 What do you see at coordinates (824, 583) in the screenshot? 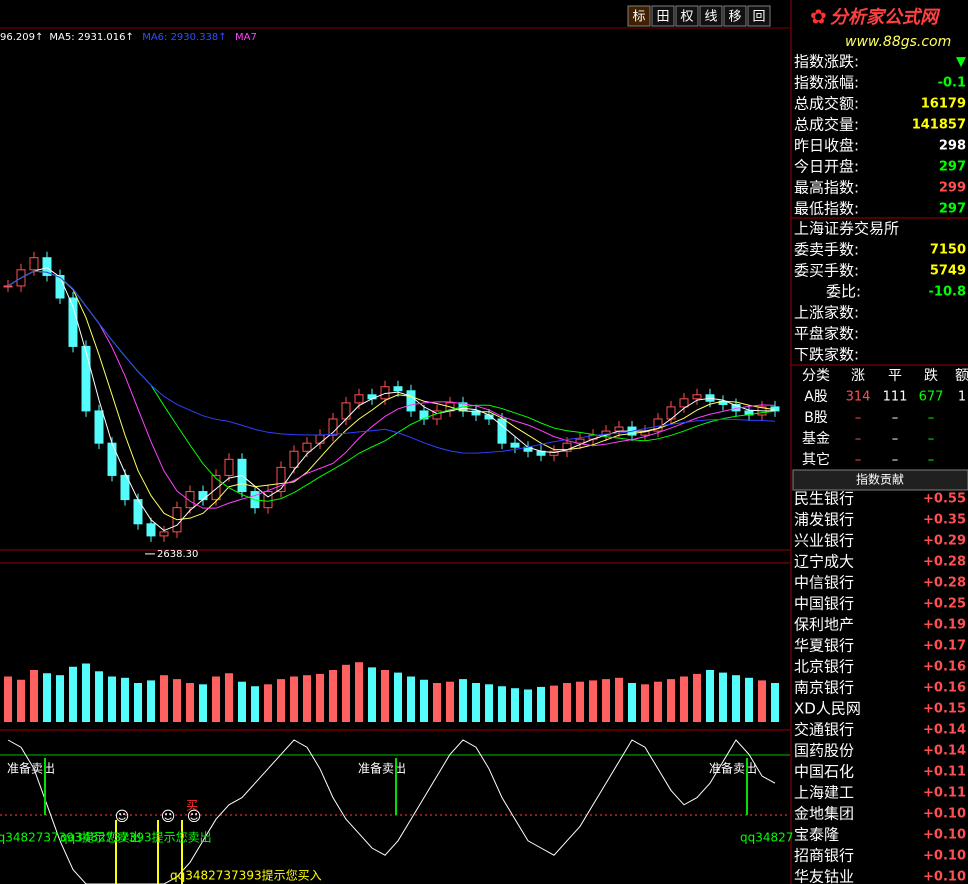
I see `stat-label: 中信银行` at bounding box center [824, 583].